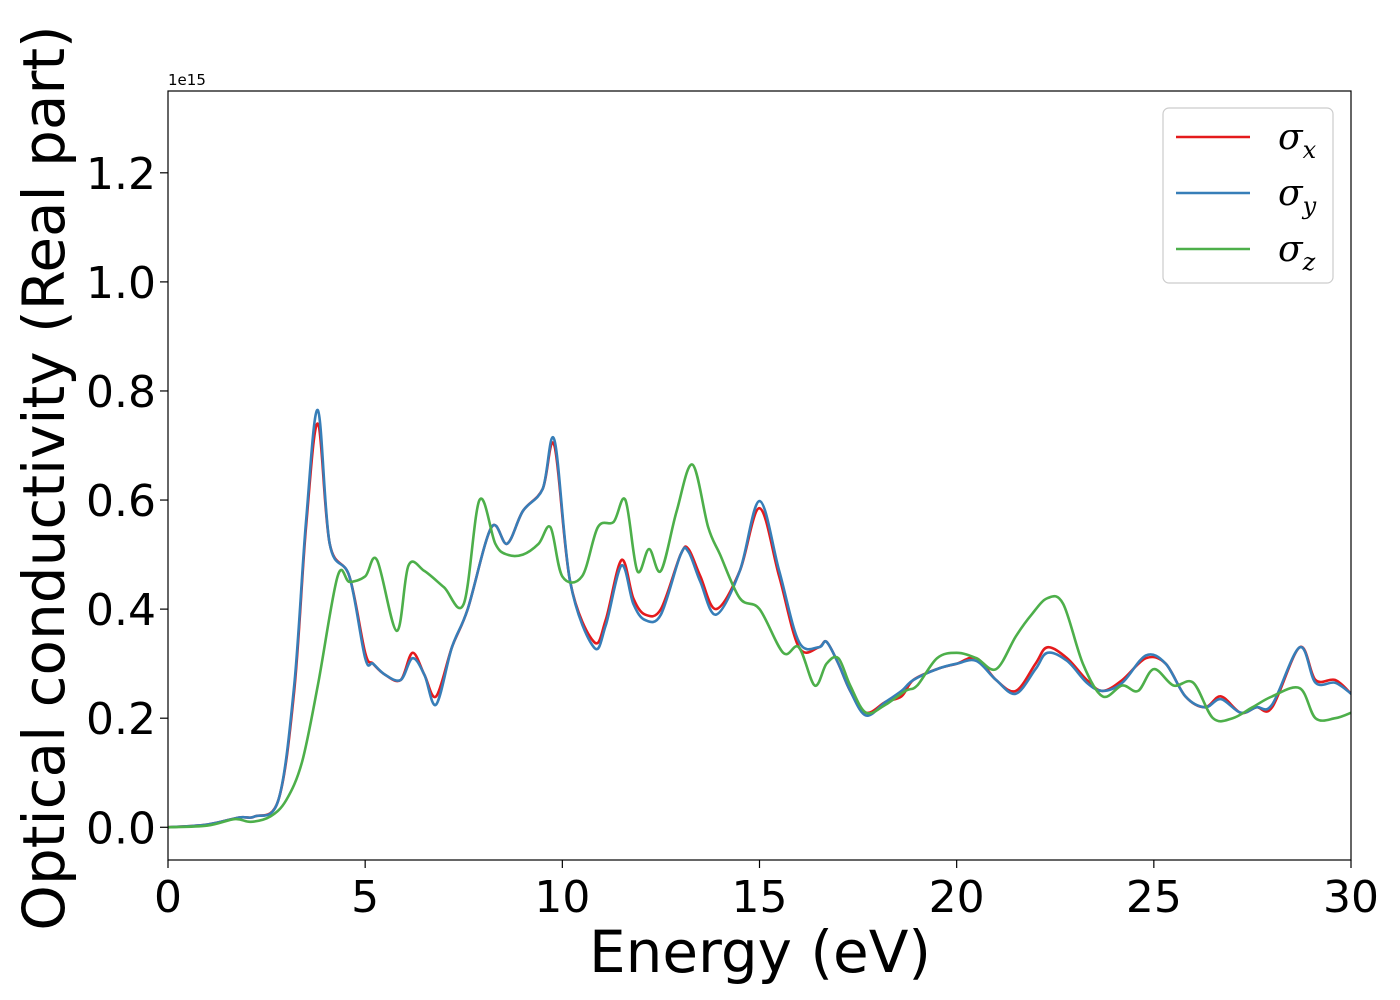 This screenshot has height=1000, width=1400. What do you see at coordinates (121, 828) in the screenshot?
I see `y-tick-label: 0.0` at bounding box center [121, 828].